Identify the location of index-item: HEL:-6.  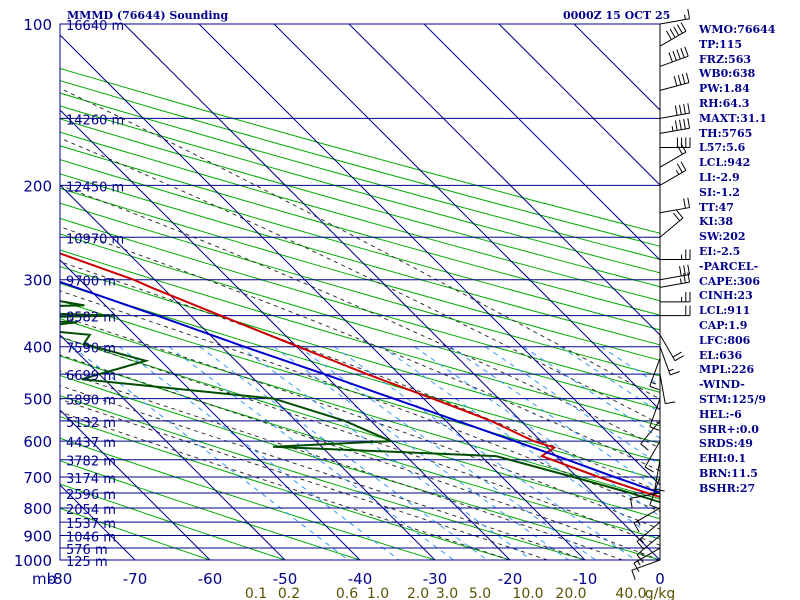
(720, 414).